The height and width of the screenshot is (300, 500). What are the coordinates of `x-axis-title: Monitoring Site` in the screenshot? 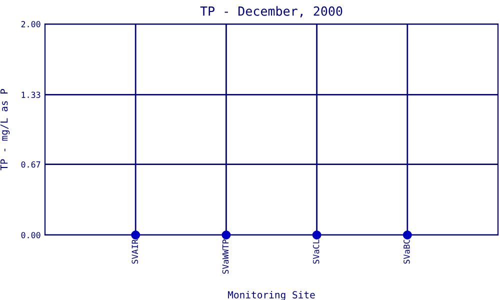 It's located at (271, 295).